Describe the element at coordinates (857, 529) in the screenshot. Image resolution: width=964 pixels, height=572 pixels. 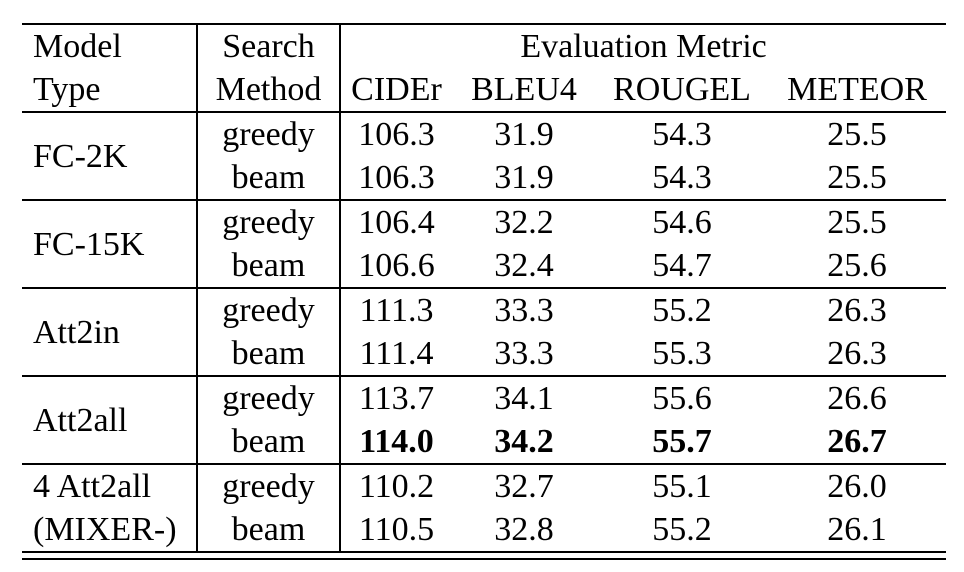
I see `meteor-value-cell: 26.1` at that location.